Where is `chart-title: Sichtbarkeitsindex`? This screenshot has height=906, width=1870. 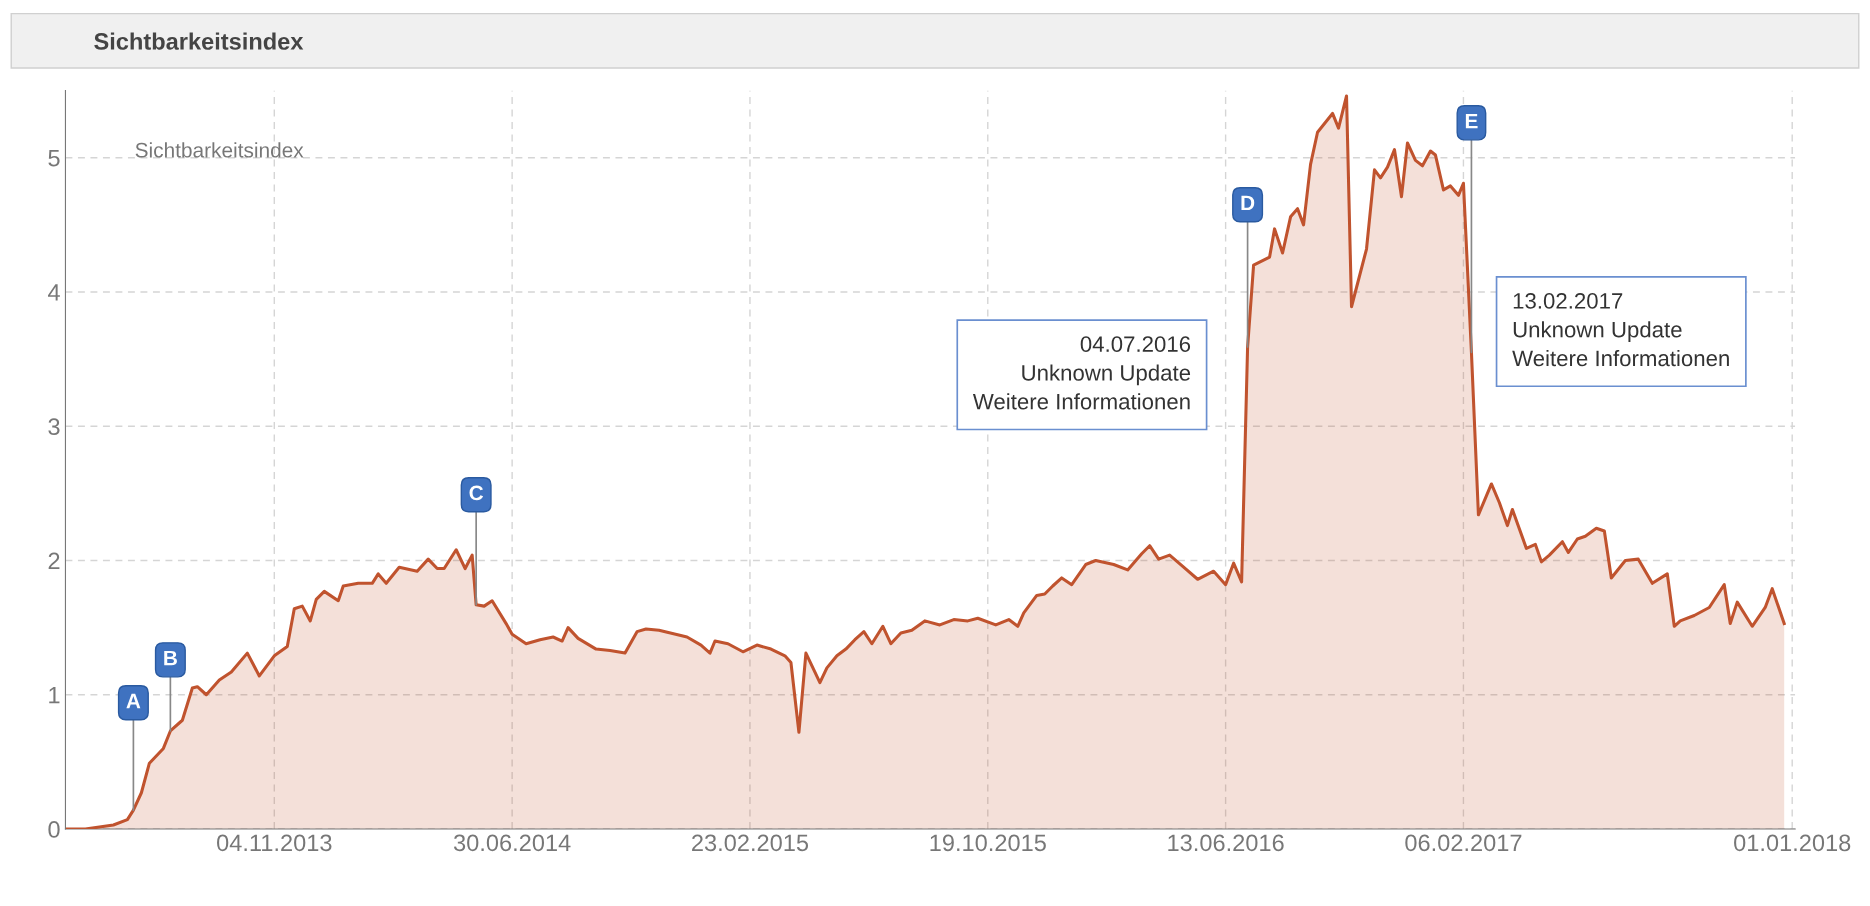
chart-title: Sichtbarkeitsindex is located at coordinates (199, 41).